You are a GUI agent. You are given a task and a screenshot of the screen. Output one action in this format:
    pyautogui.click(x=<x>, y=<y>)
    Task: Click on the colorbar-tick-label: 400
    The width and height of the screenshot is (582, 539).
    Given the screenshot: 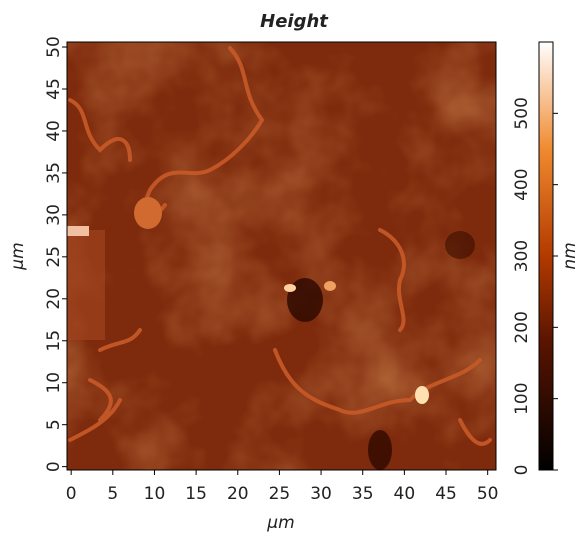 What is the action you would take?
    pyautogui.click(x=522, y=184)
    